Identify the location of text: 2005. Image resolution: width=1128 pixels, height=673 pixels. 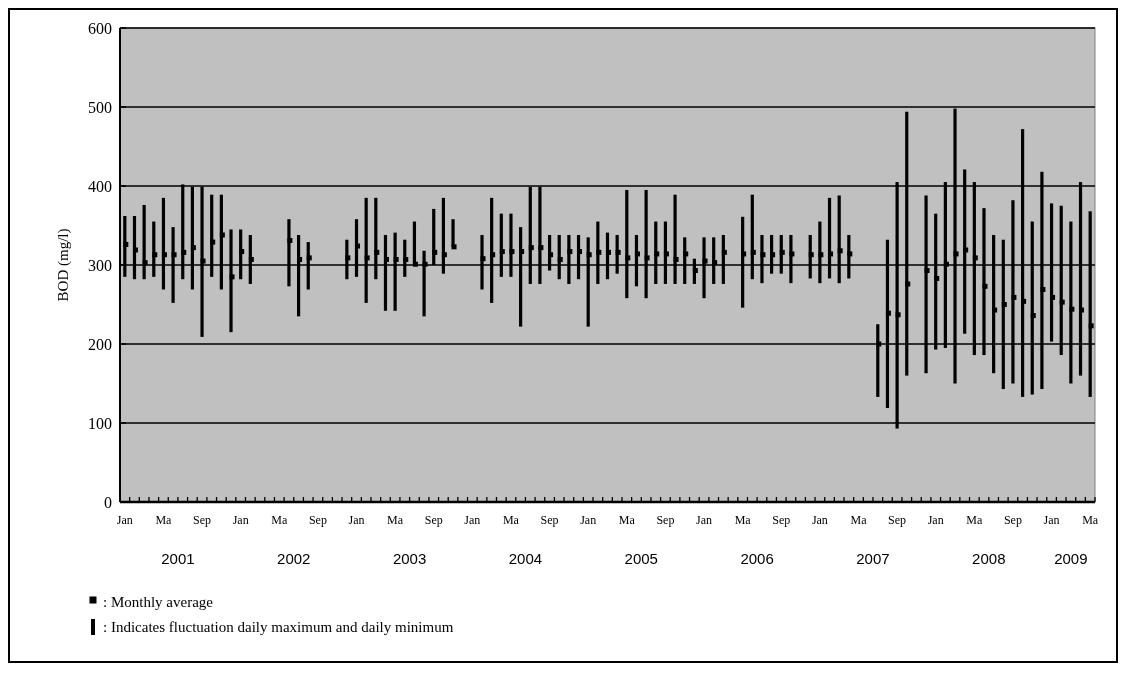
(641, 558).